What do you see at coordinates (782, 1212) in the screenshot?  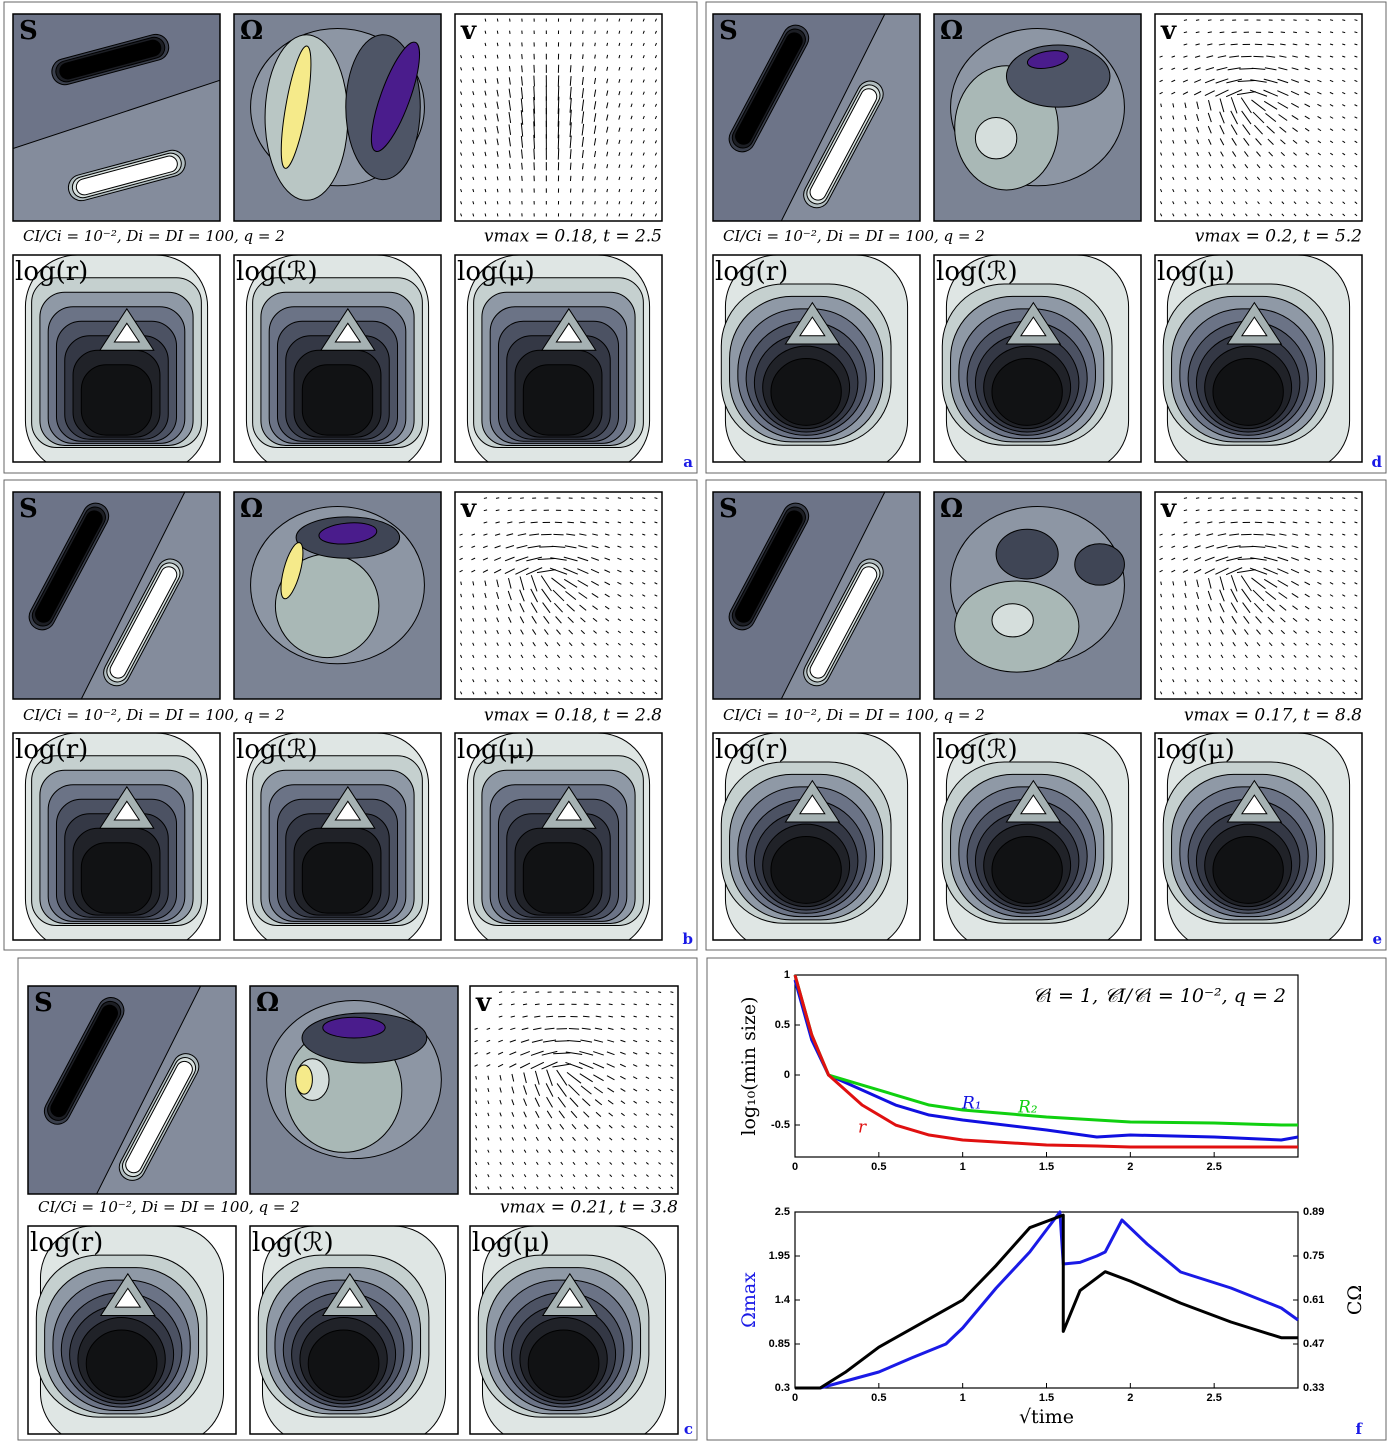 I see `y-tick-label: 2.5` at bounding box center [782, 1212].